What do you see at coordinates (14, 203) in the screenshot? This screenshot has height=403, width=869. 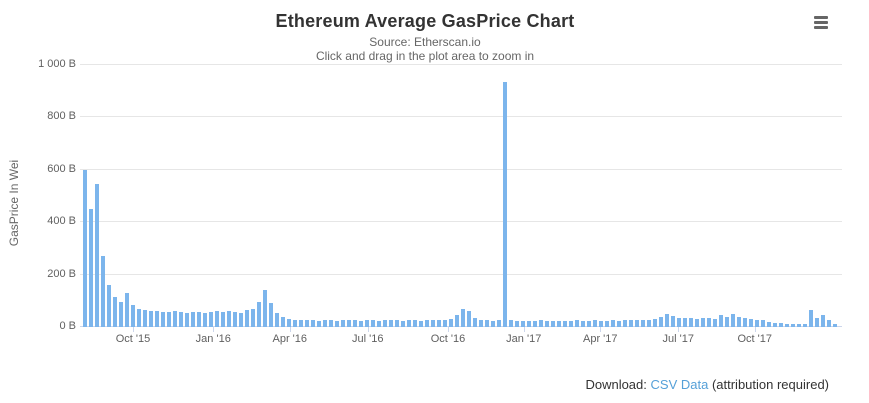 I see `y-axis-title: GasPrice In Wei` at bounding box center [14, 203].